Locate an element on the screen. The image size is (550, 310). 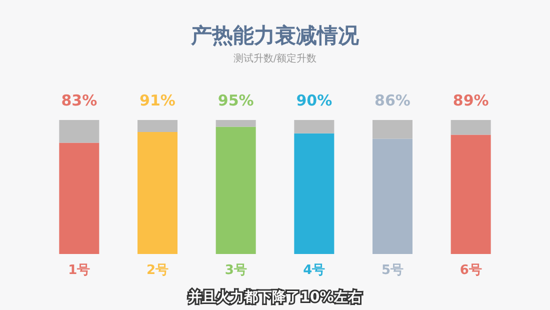
x-tick-label: 6号 is located at coordinates (471, 270).